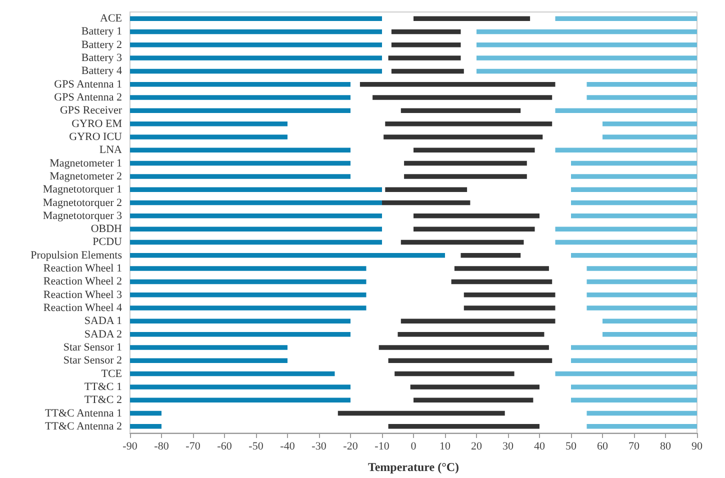 The height and width of the screenshot is (478, 725). What do you see at coordinates (82, 294) in the screenshot?
I see `y-tick-label: Reaction Wheel 3` at bounding box center [82, 294].